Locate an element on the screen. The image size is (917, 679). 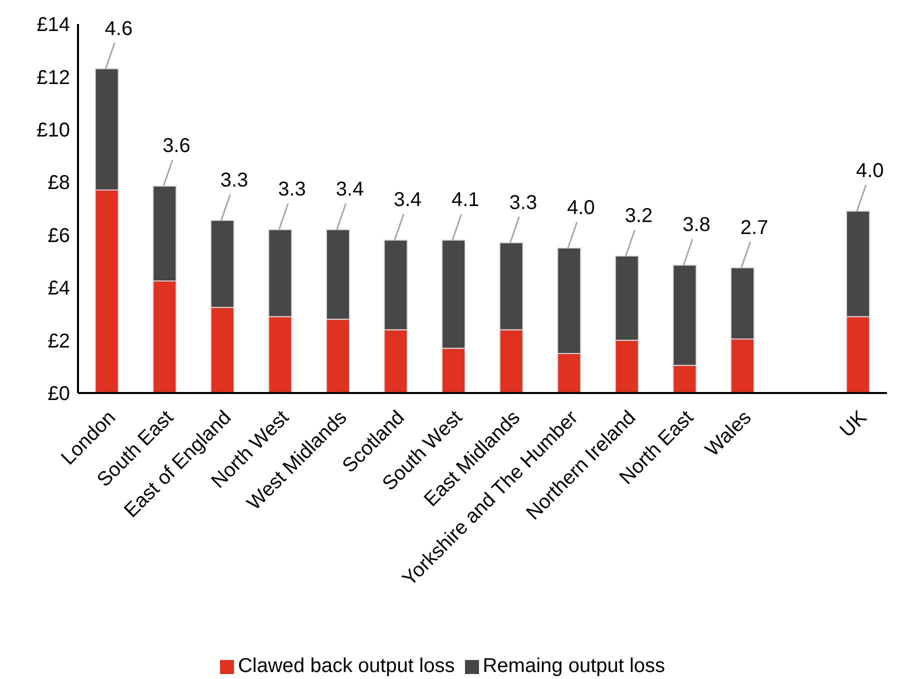
y-tick-label: £0 is located at coordinates (59, 394).